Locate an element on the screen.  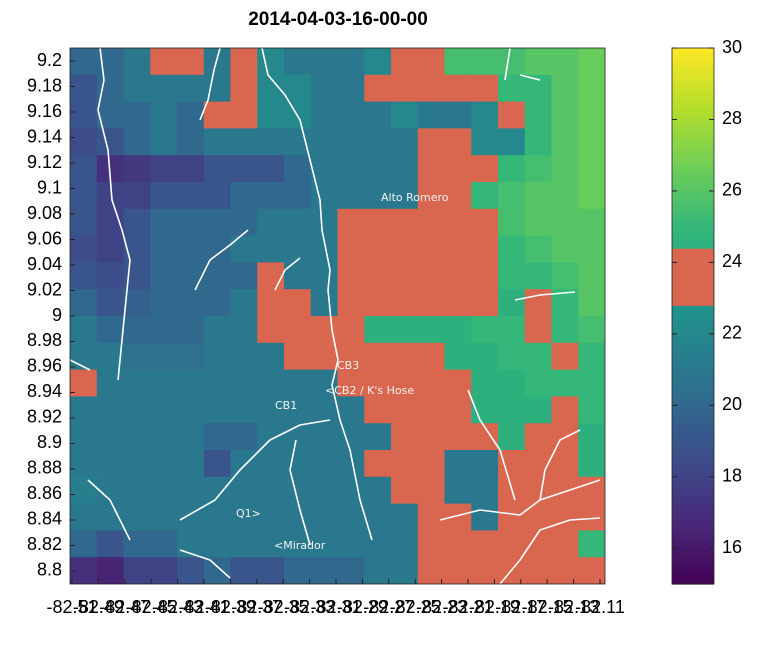
map-annotation: CB3 is located at coordinates (348, 365).